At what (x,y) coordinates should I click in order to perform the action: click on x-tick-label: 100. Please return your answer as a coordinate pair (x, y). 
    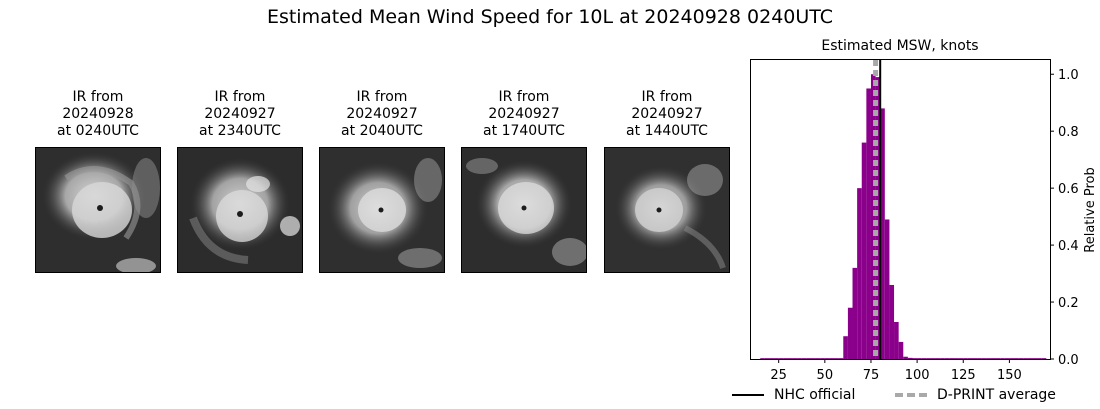
    Looking at the image, I should click on (917, 375).